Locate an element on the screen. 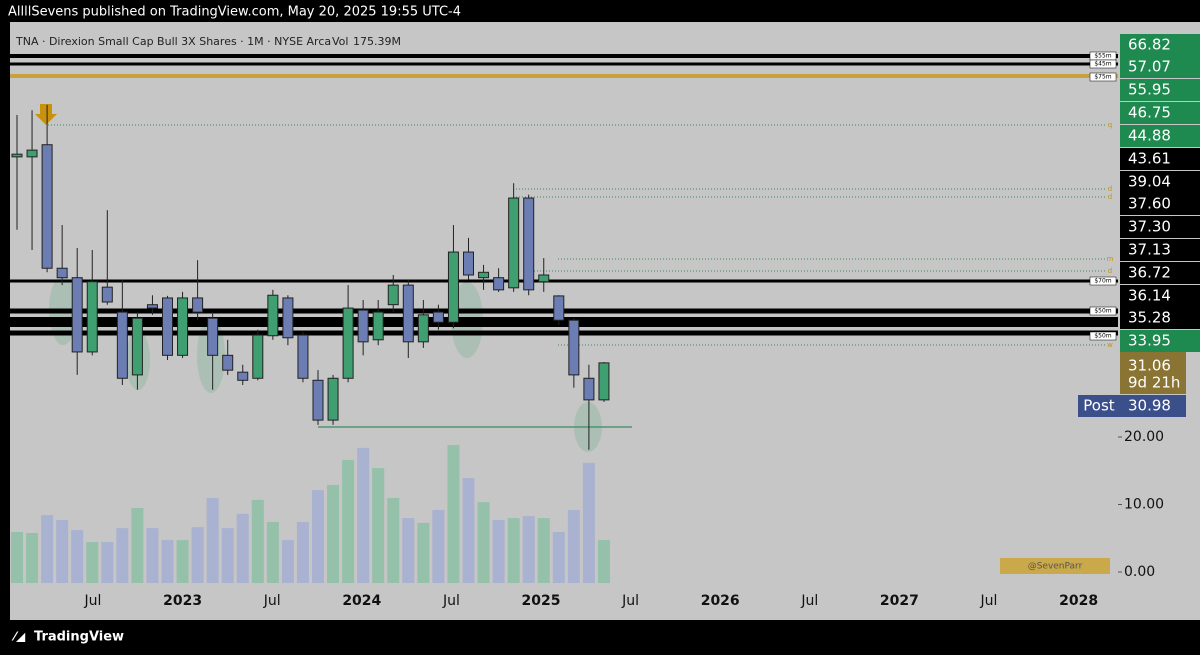 This screenshot has height=655, width=1200. level-label: $45m is located at coordinates (1102, 64).